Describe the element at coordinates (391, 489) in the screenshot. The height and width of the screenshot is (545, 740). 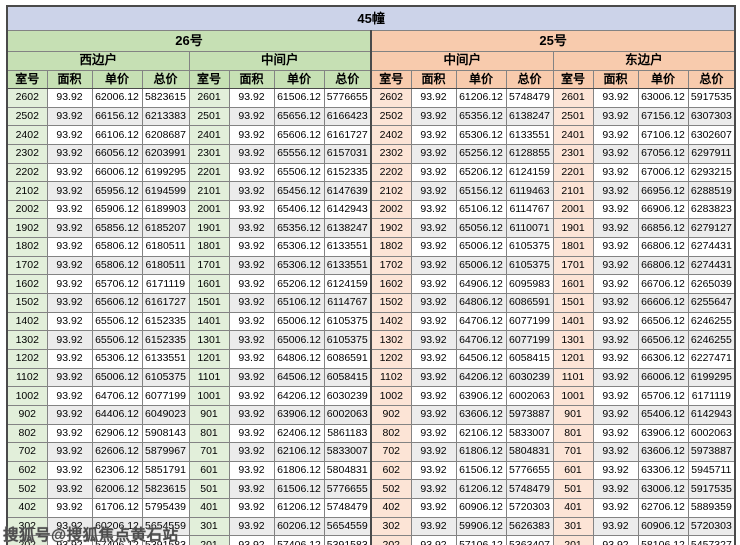
I see `room-cell: 502` at that location.